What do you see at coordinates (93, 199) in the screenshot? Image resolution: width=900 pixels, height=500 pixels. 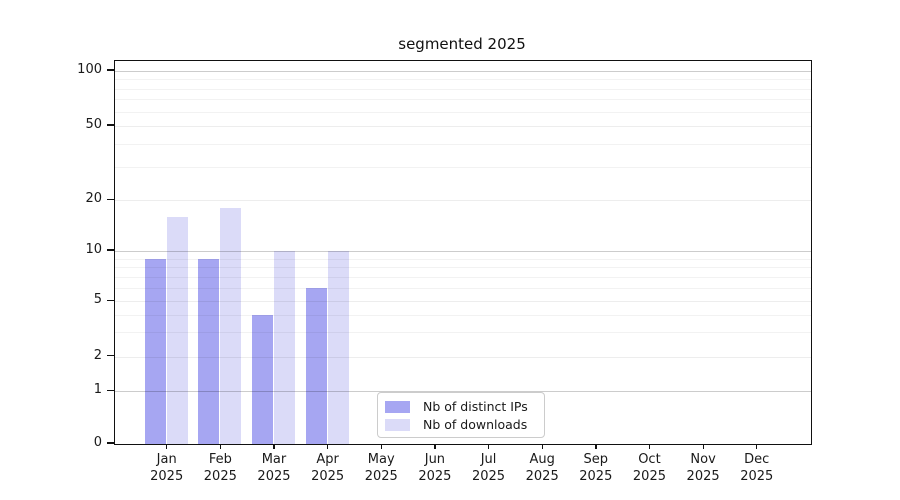 I see `y-tick-label: 20` at bounding box center [93, 199].